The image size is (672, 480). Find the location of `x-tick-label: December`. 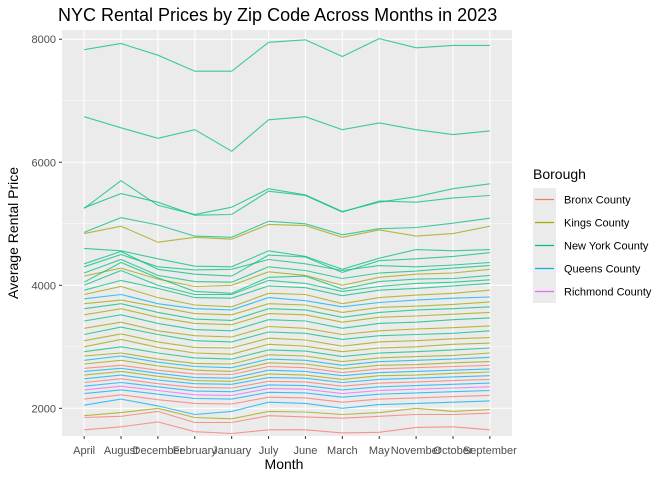

x-tick-label: December is located at coordinates (158, 451).